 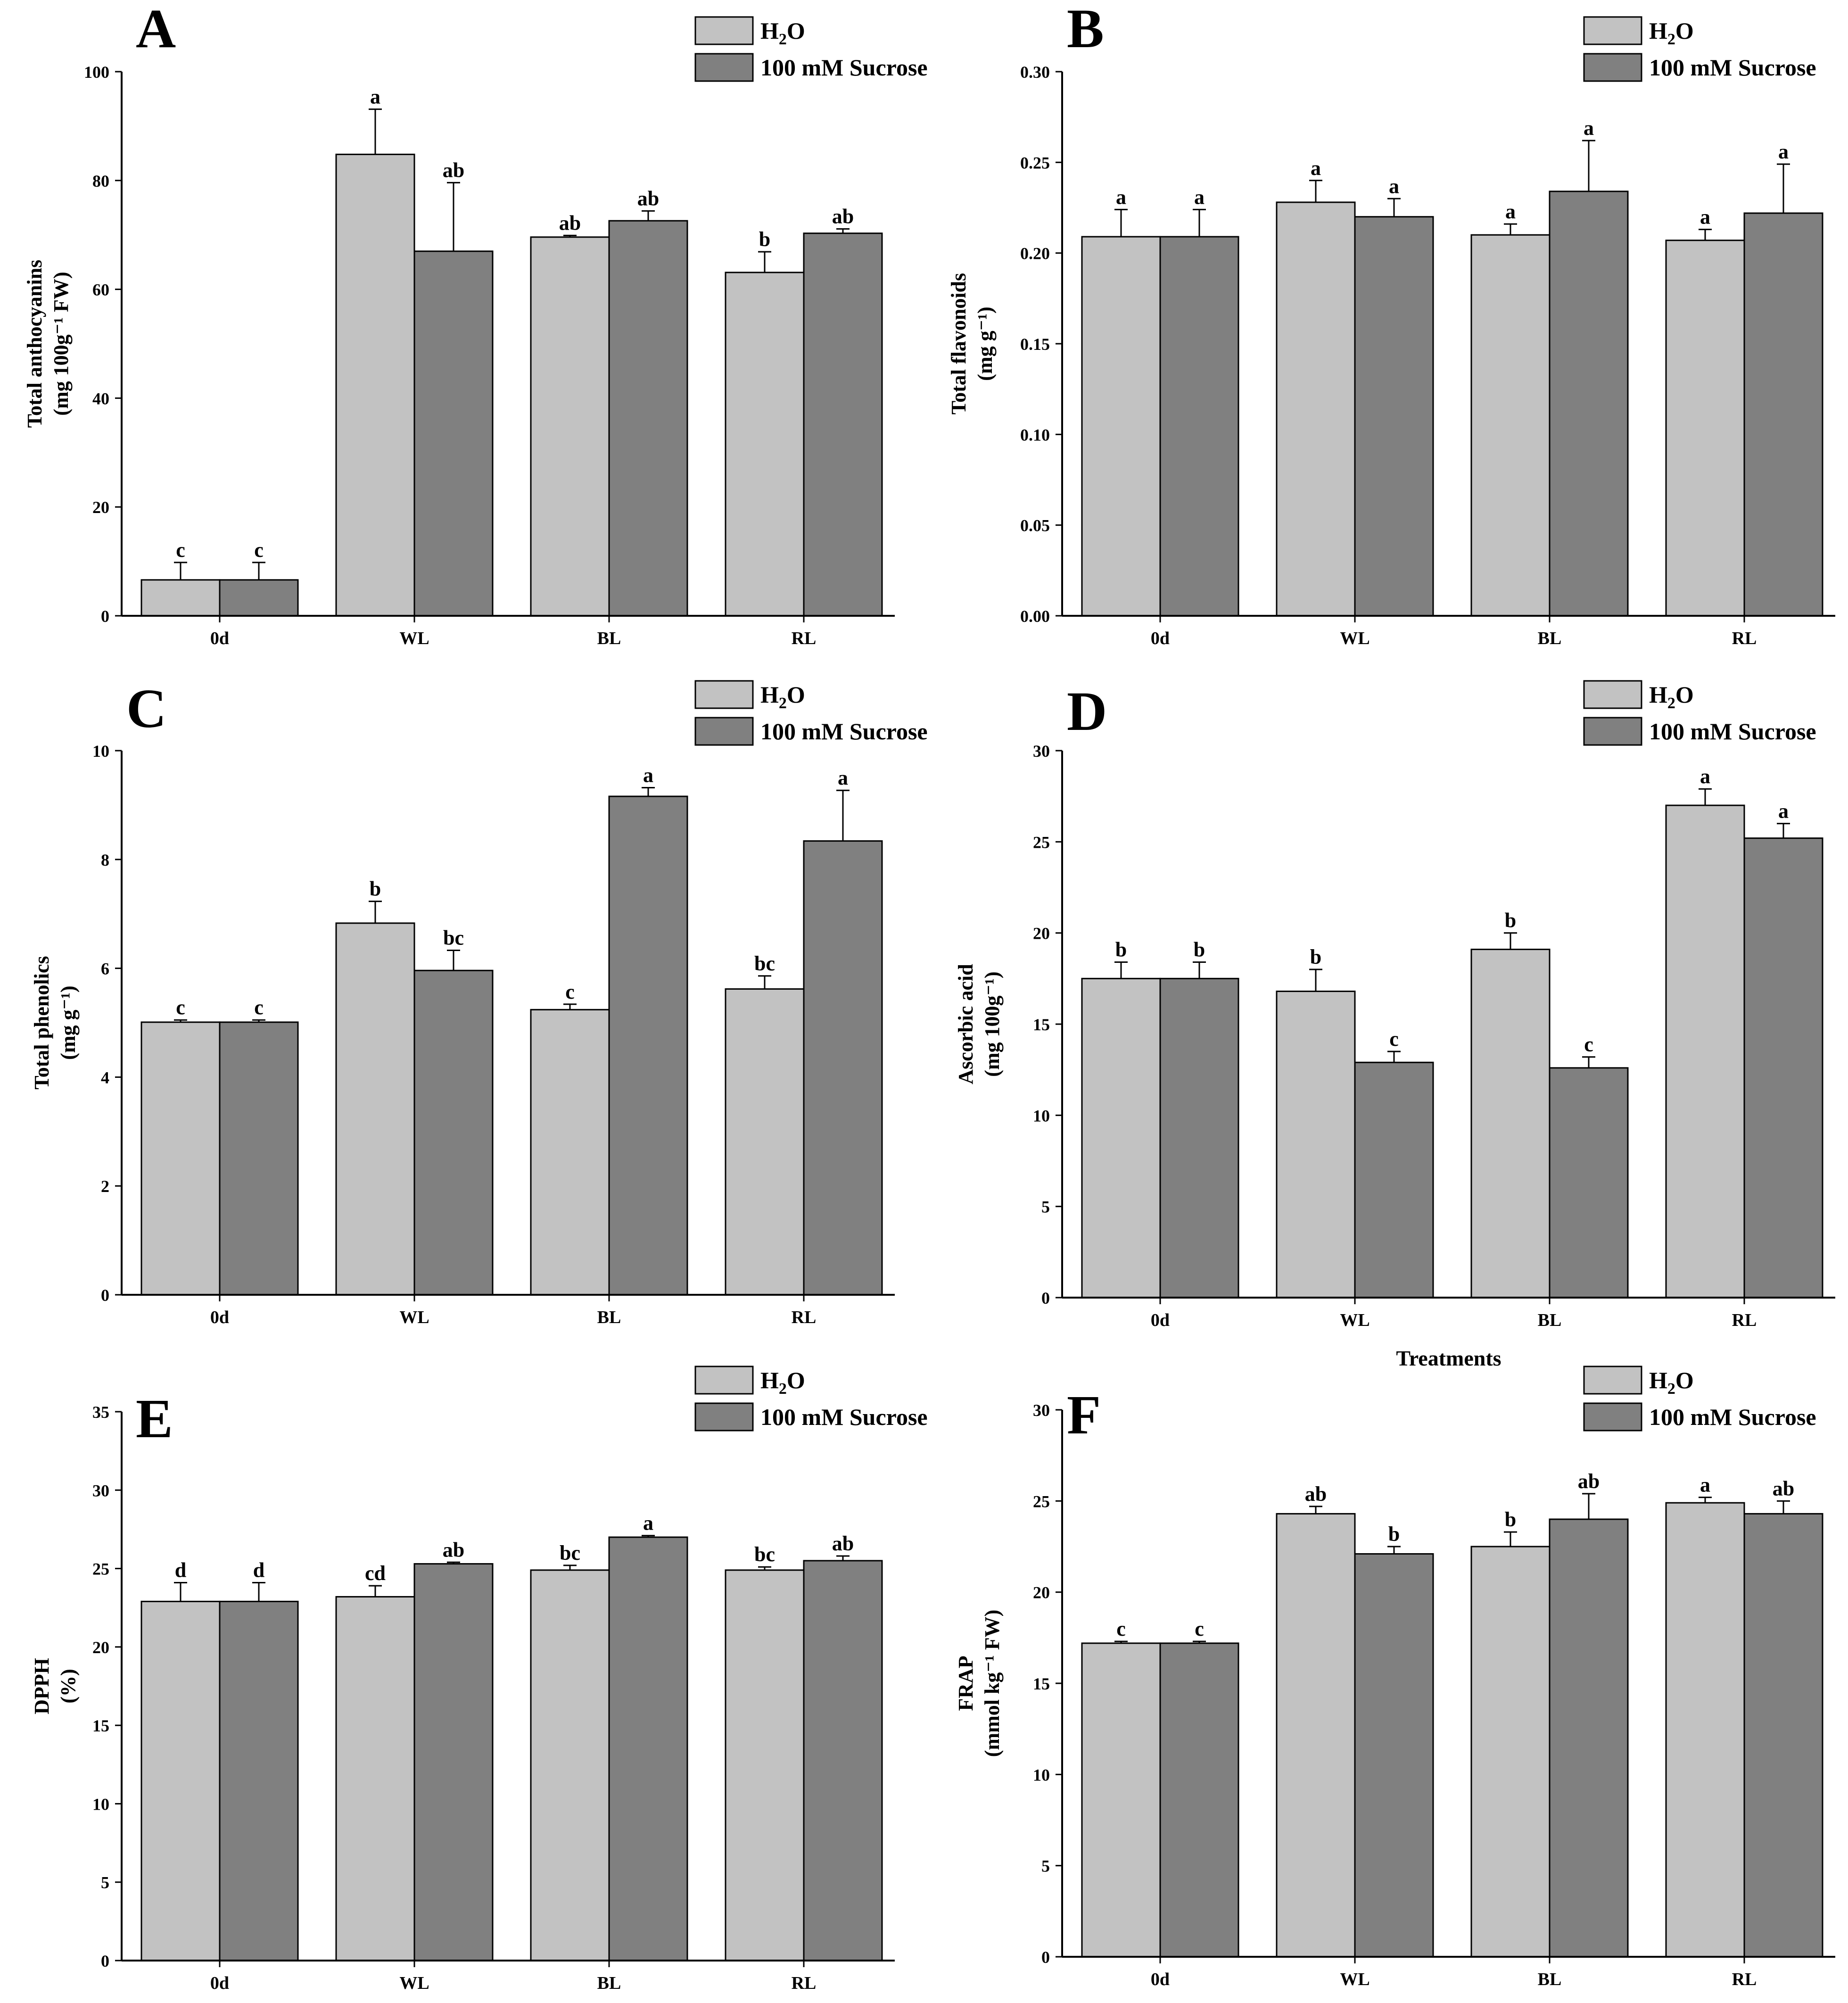 What do you see at coordinates (105, 860) in the screenshot?
I see `y-tick-label: 8` at bounding box center [105, 860].